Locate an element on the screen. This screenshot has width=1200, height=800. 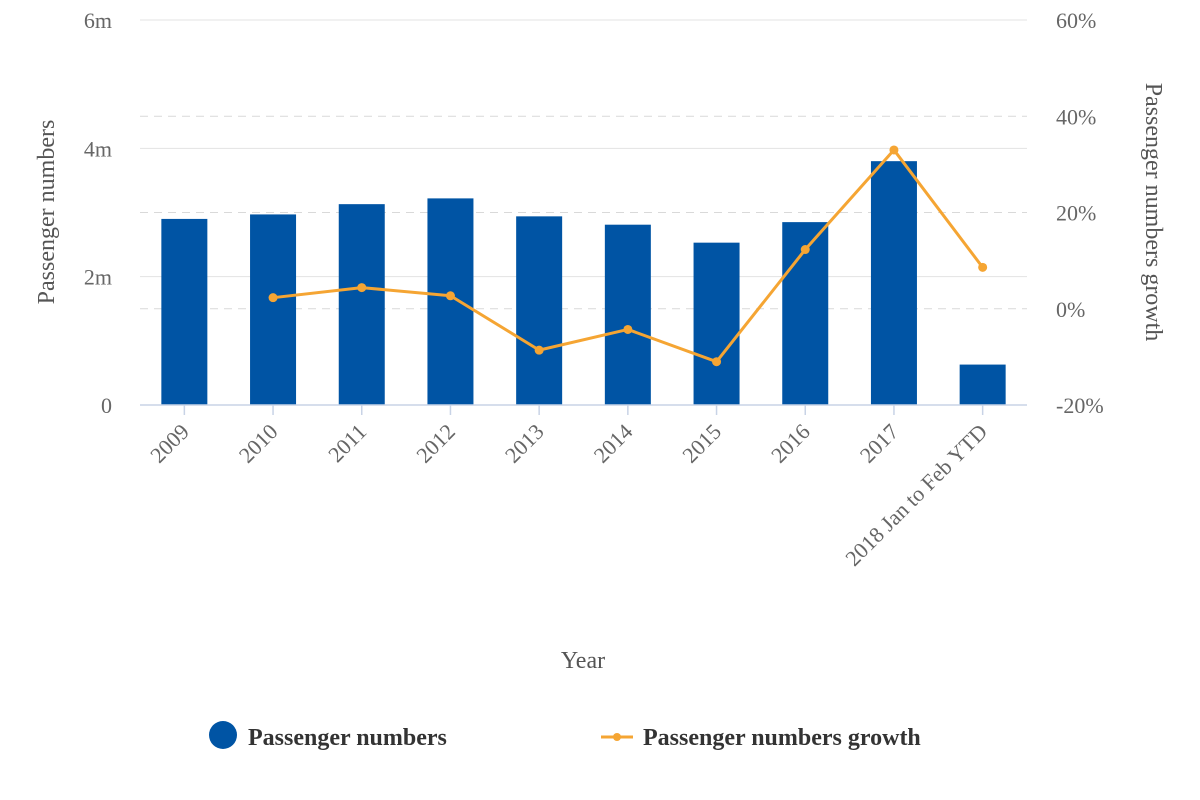
y2-tick-label: 20% is located at coordinates (1076, 213).